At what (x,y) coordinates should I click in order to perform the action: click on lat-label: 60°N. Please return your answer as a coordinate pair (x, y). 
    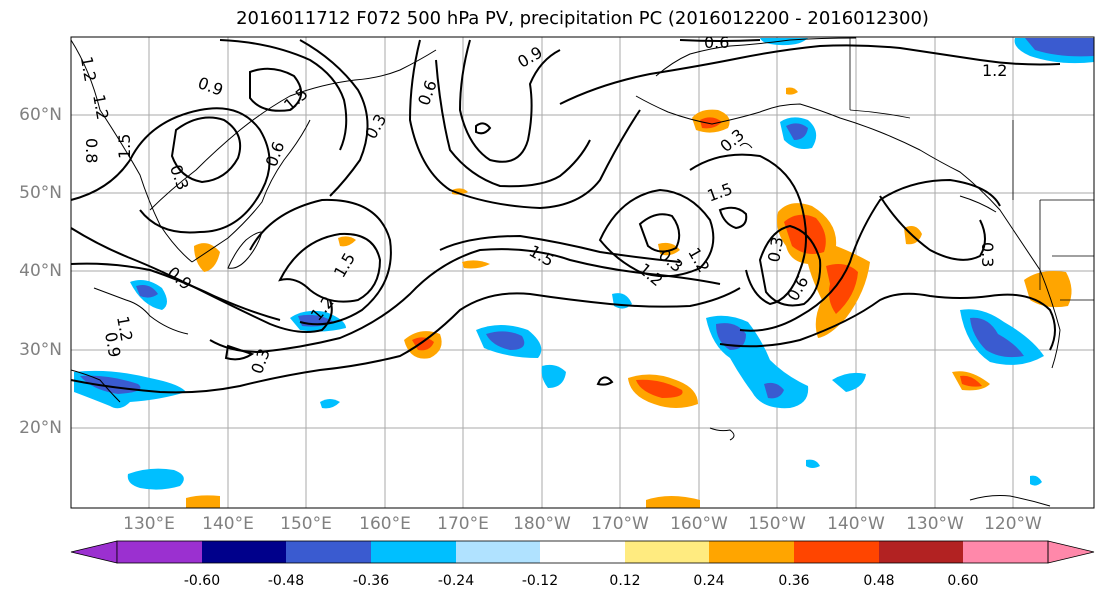
    Looking at the image, I should click on (40, 115).